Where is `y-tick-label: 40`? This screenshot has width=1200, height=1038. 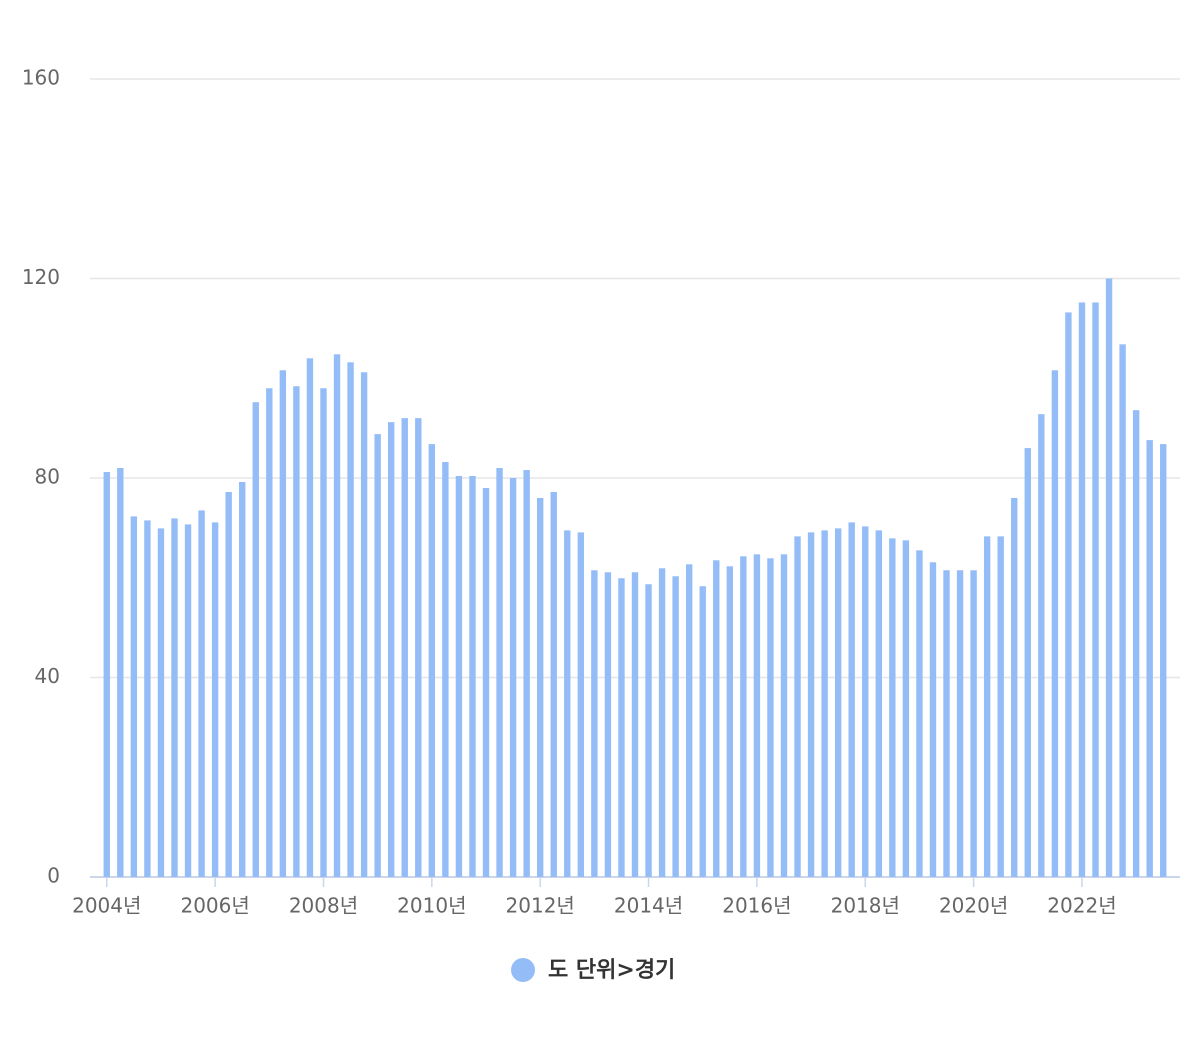 y-tick-label: 40 is located at coordinates (47, 676).